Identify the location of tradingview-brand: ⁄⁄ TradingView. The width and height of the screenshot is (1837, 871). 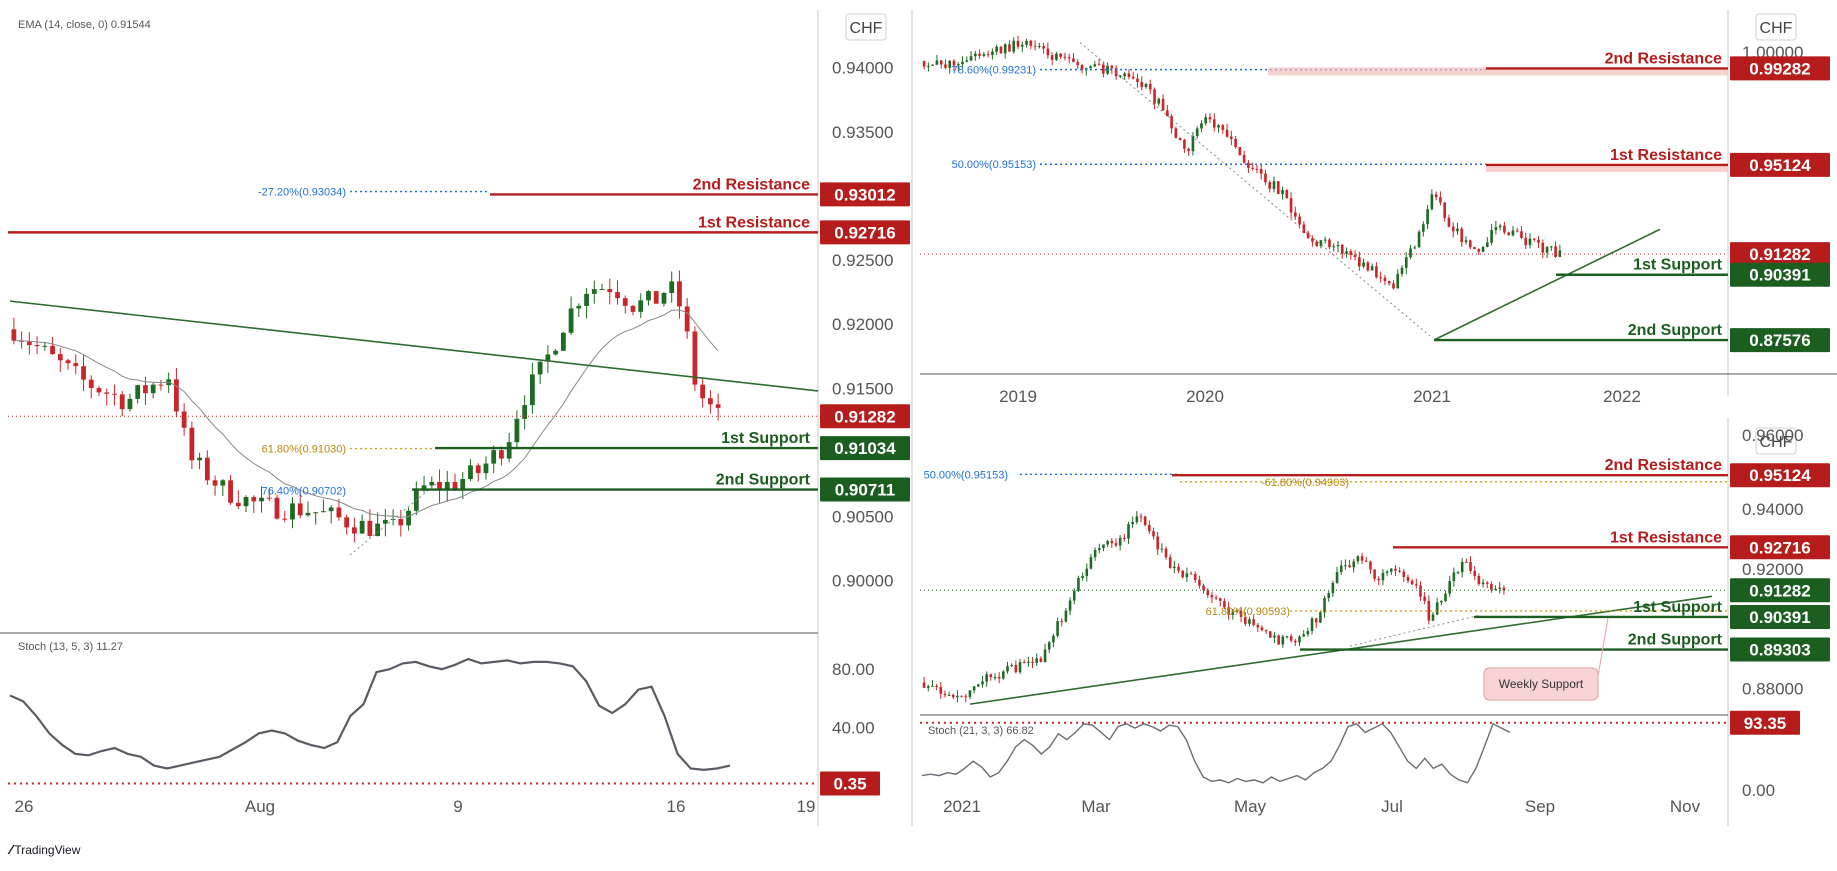
(45, 849).